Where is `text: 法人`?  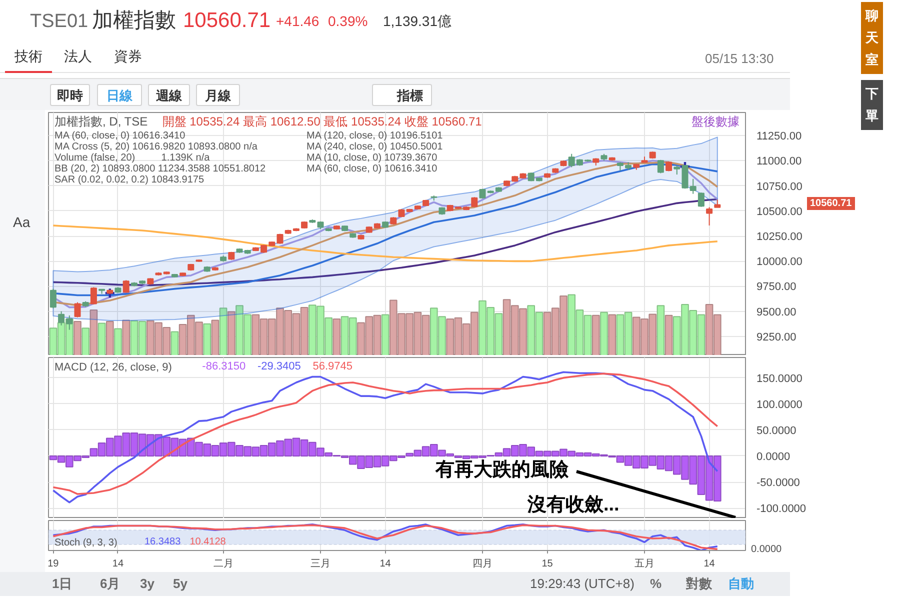 text: 法人 is located at coordinates (78, 56).